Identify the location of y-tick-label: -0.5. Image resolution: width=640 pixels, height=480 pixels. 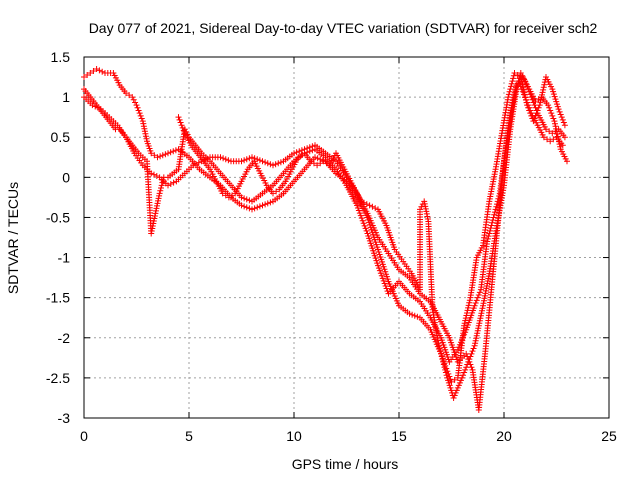
(58, 217).